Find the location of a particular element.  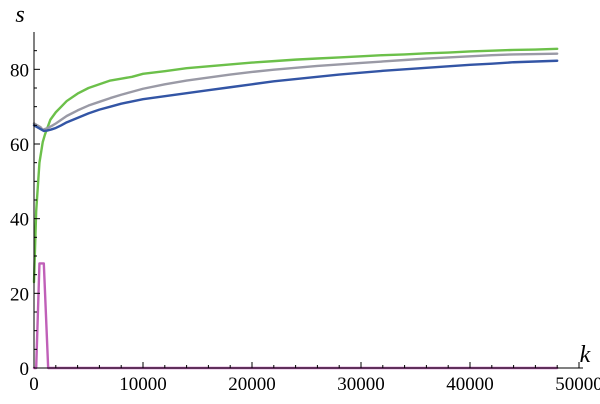

y-ticks: 0 20 40 60 80 is located at coordinates (25, 215).